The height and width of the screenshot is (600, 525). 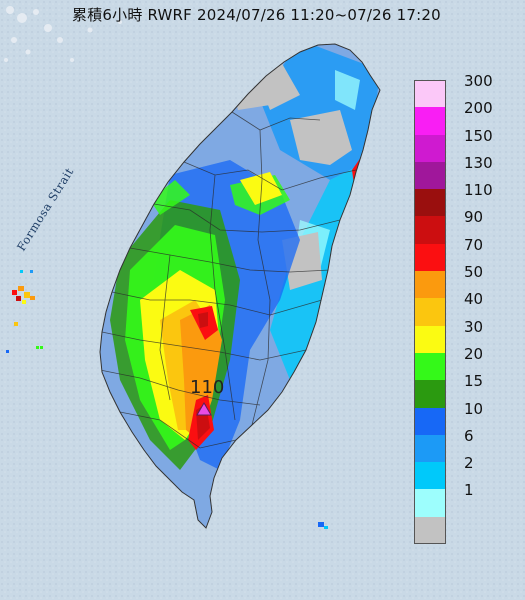 I want to click on legend-row: 110, so click(x=469, y=199).